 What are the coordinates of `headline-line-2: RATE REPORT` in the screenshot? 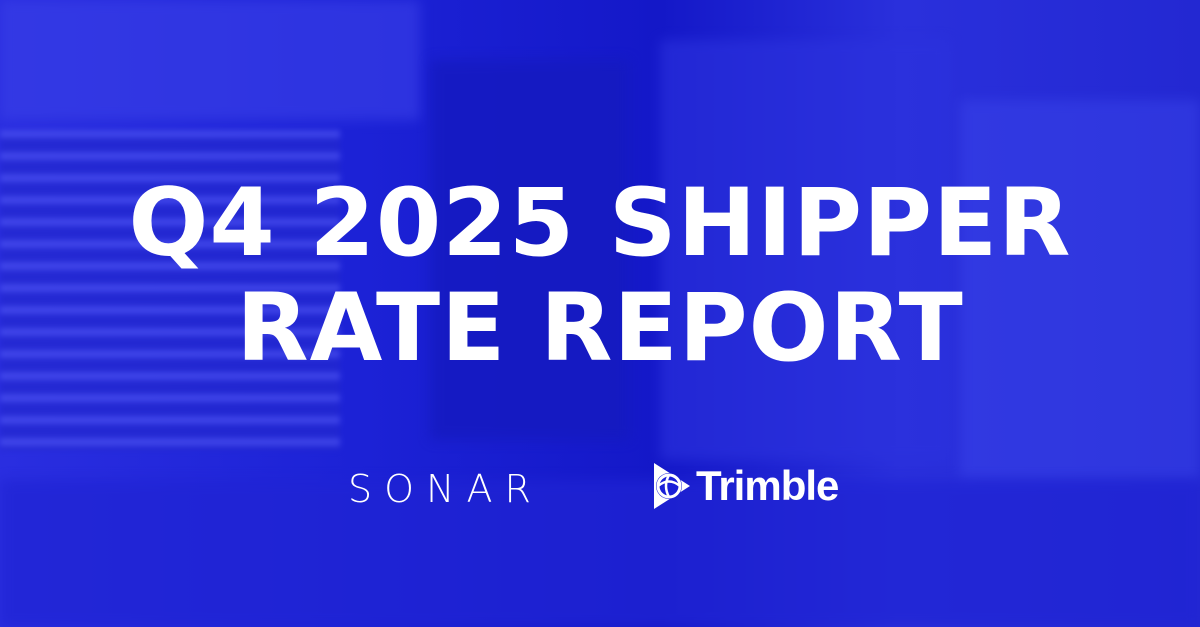 It's located at (600, 328).